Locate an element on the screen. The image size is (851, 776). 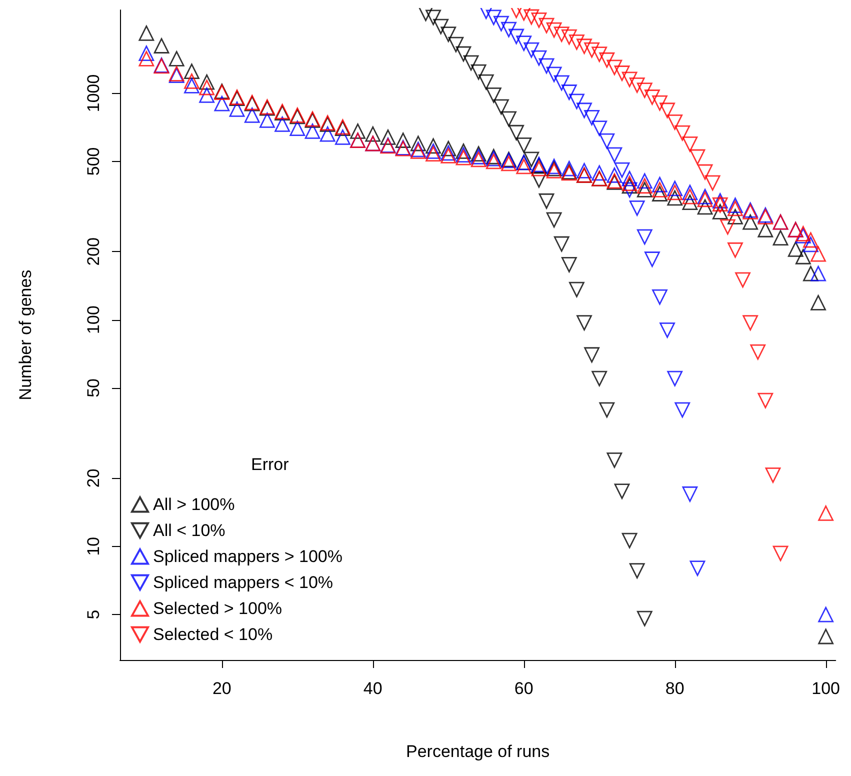
x-tick-label: 40 is located at coordinates (372, 688).